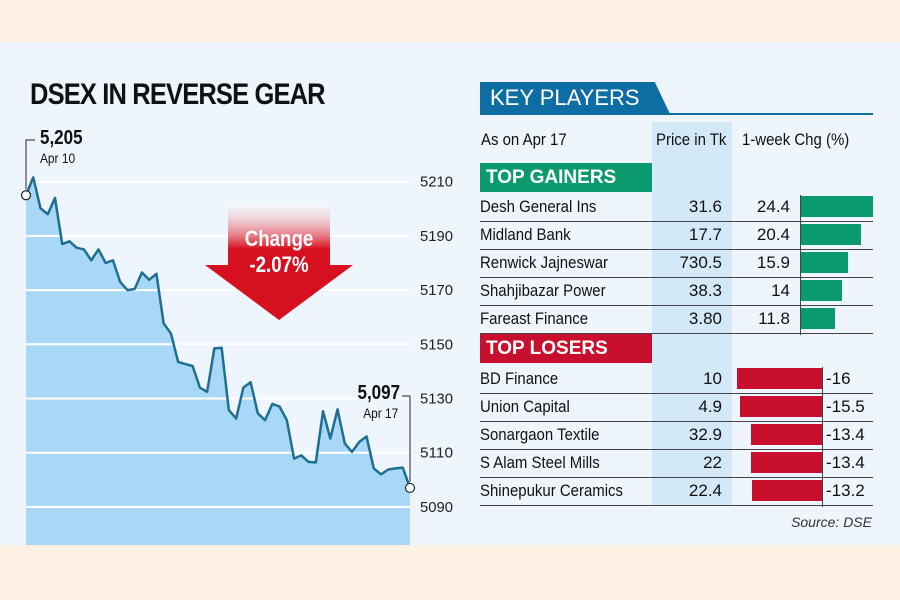 The image size is (900, 600). I want to click on price-value: 4.9, so click(710, 406).